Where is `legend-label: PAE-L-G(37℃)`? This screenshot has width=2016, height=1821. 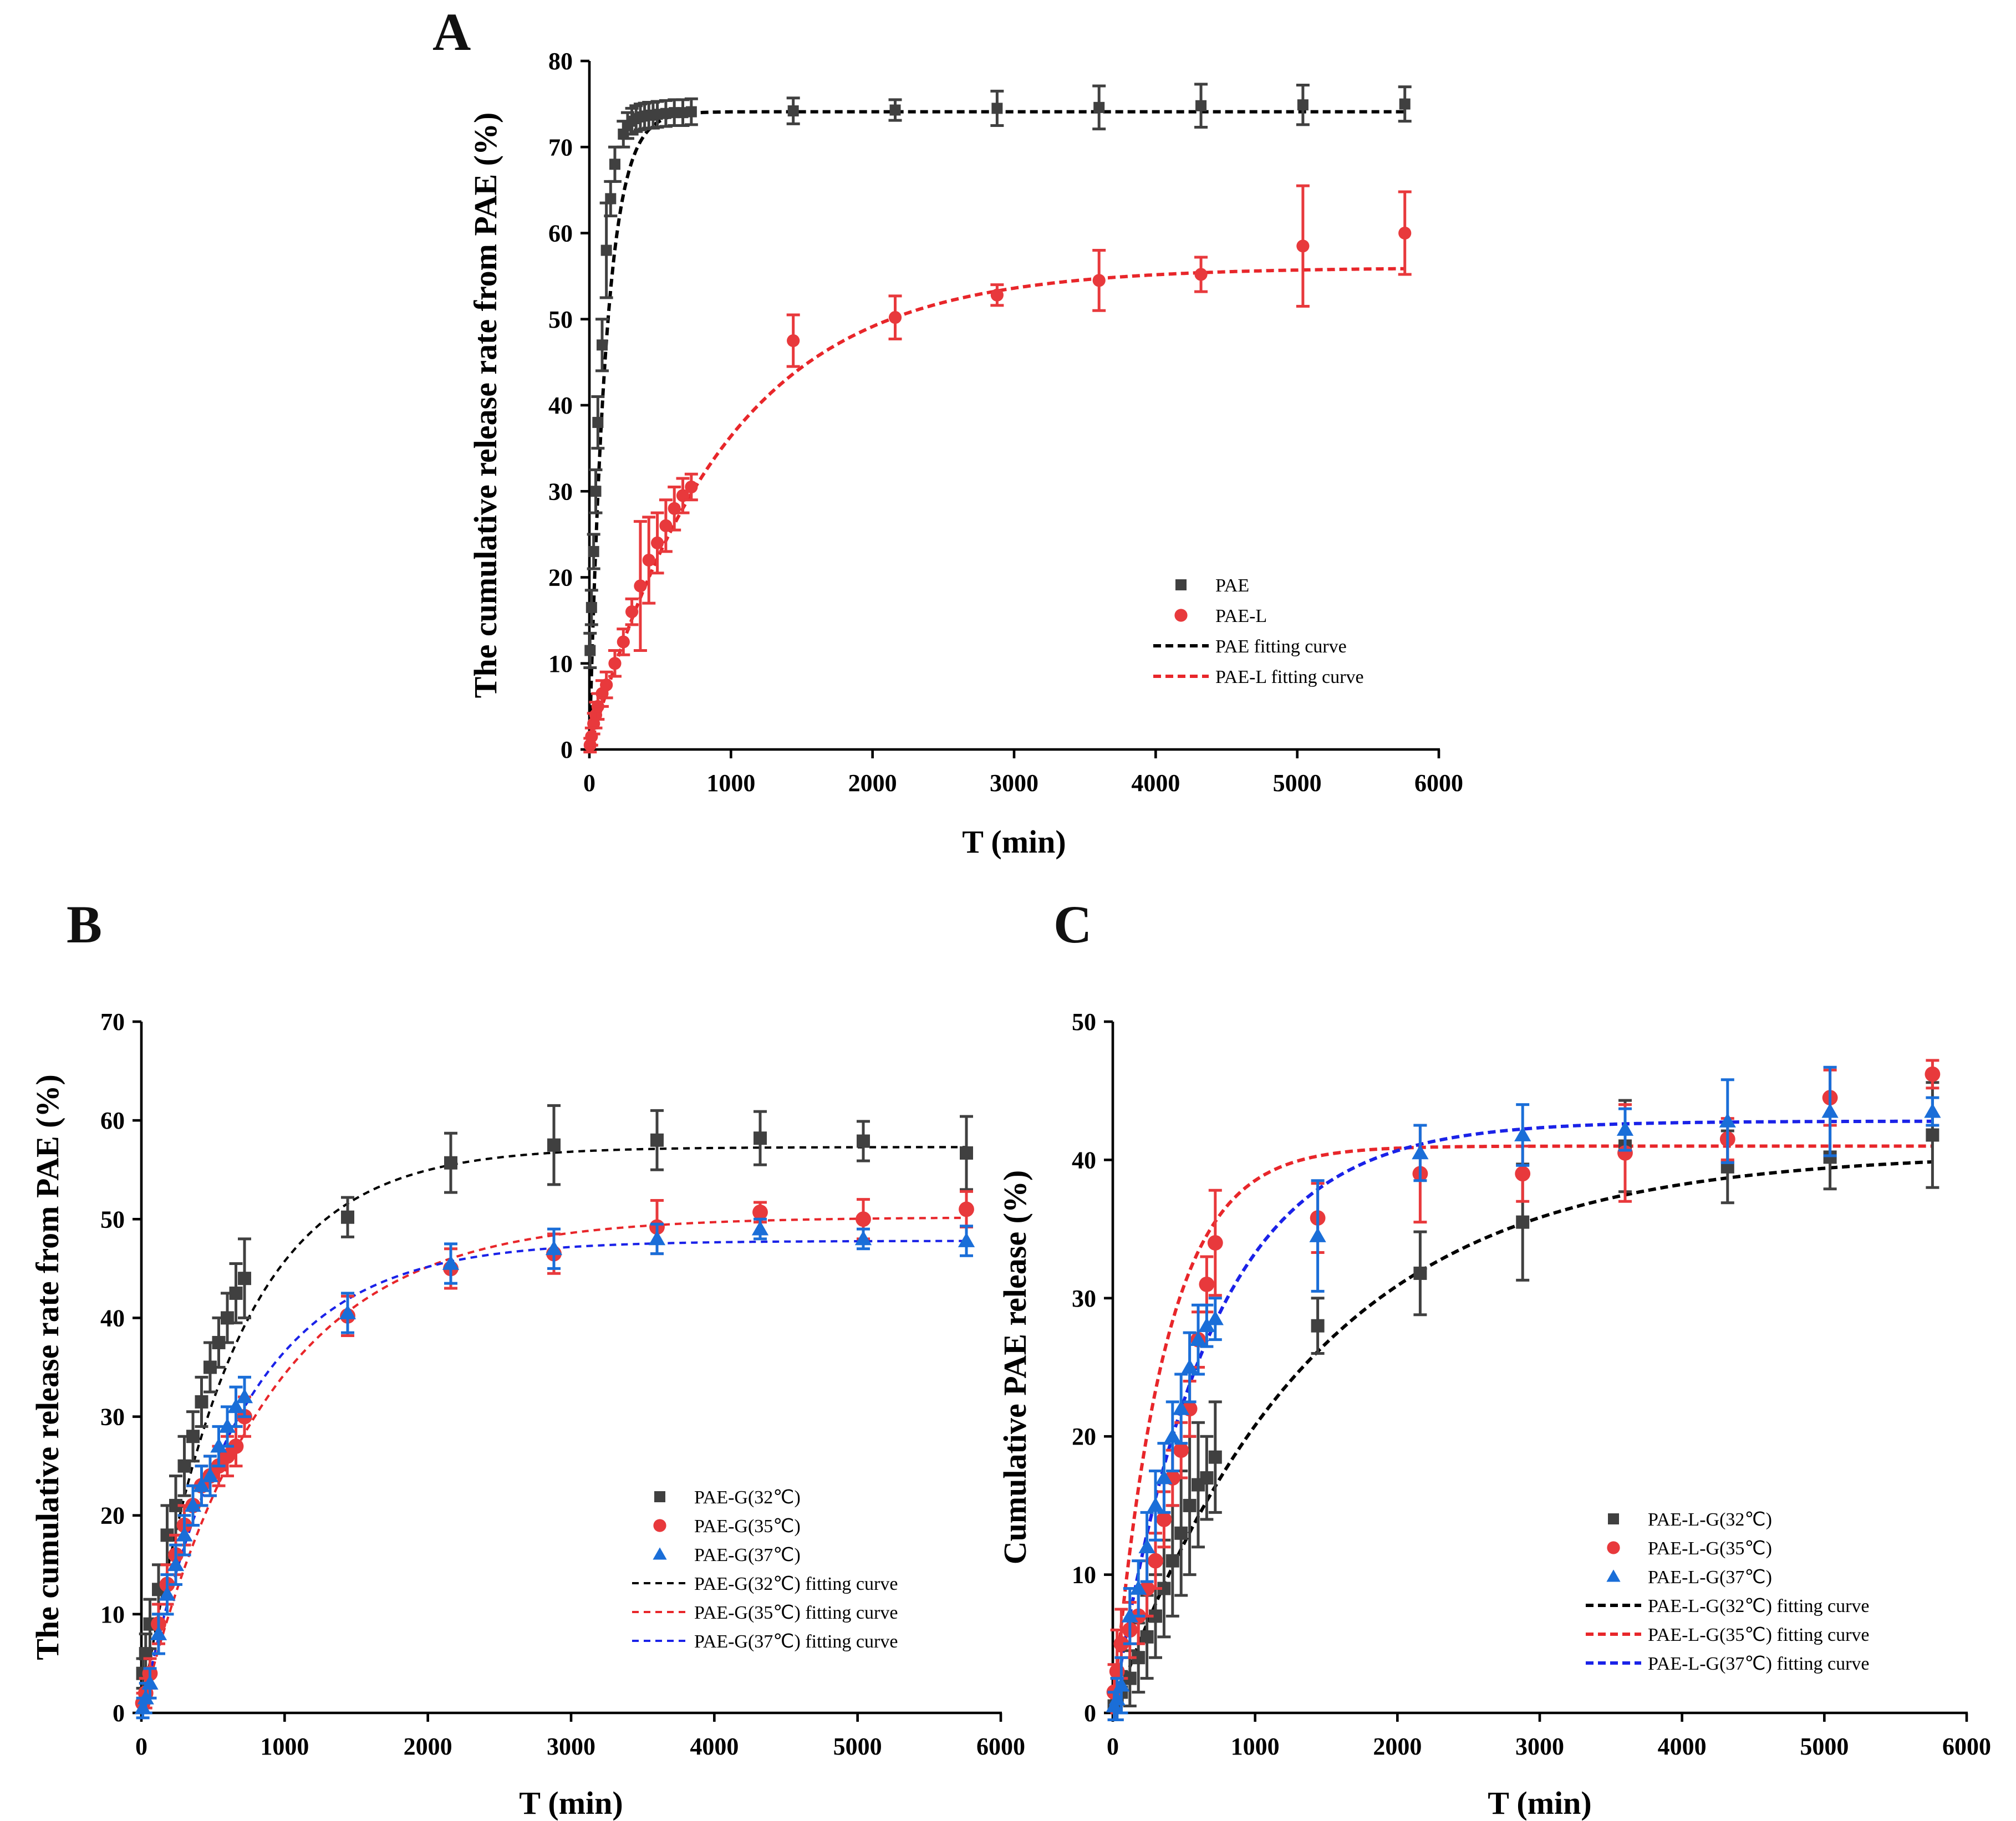 legend-label: PAE-L-G(37℃) is located at coordinates (1710, 1577).